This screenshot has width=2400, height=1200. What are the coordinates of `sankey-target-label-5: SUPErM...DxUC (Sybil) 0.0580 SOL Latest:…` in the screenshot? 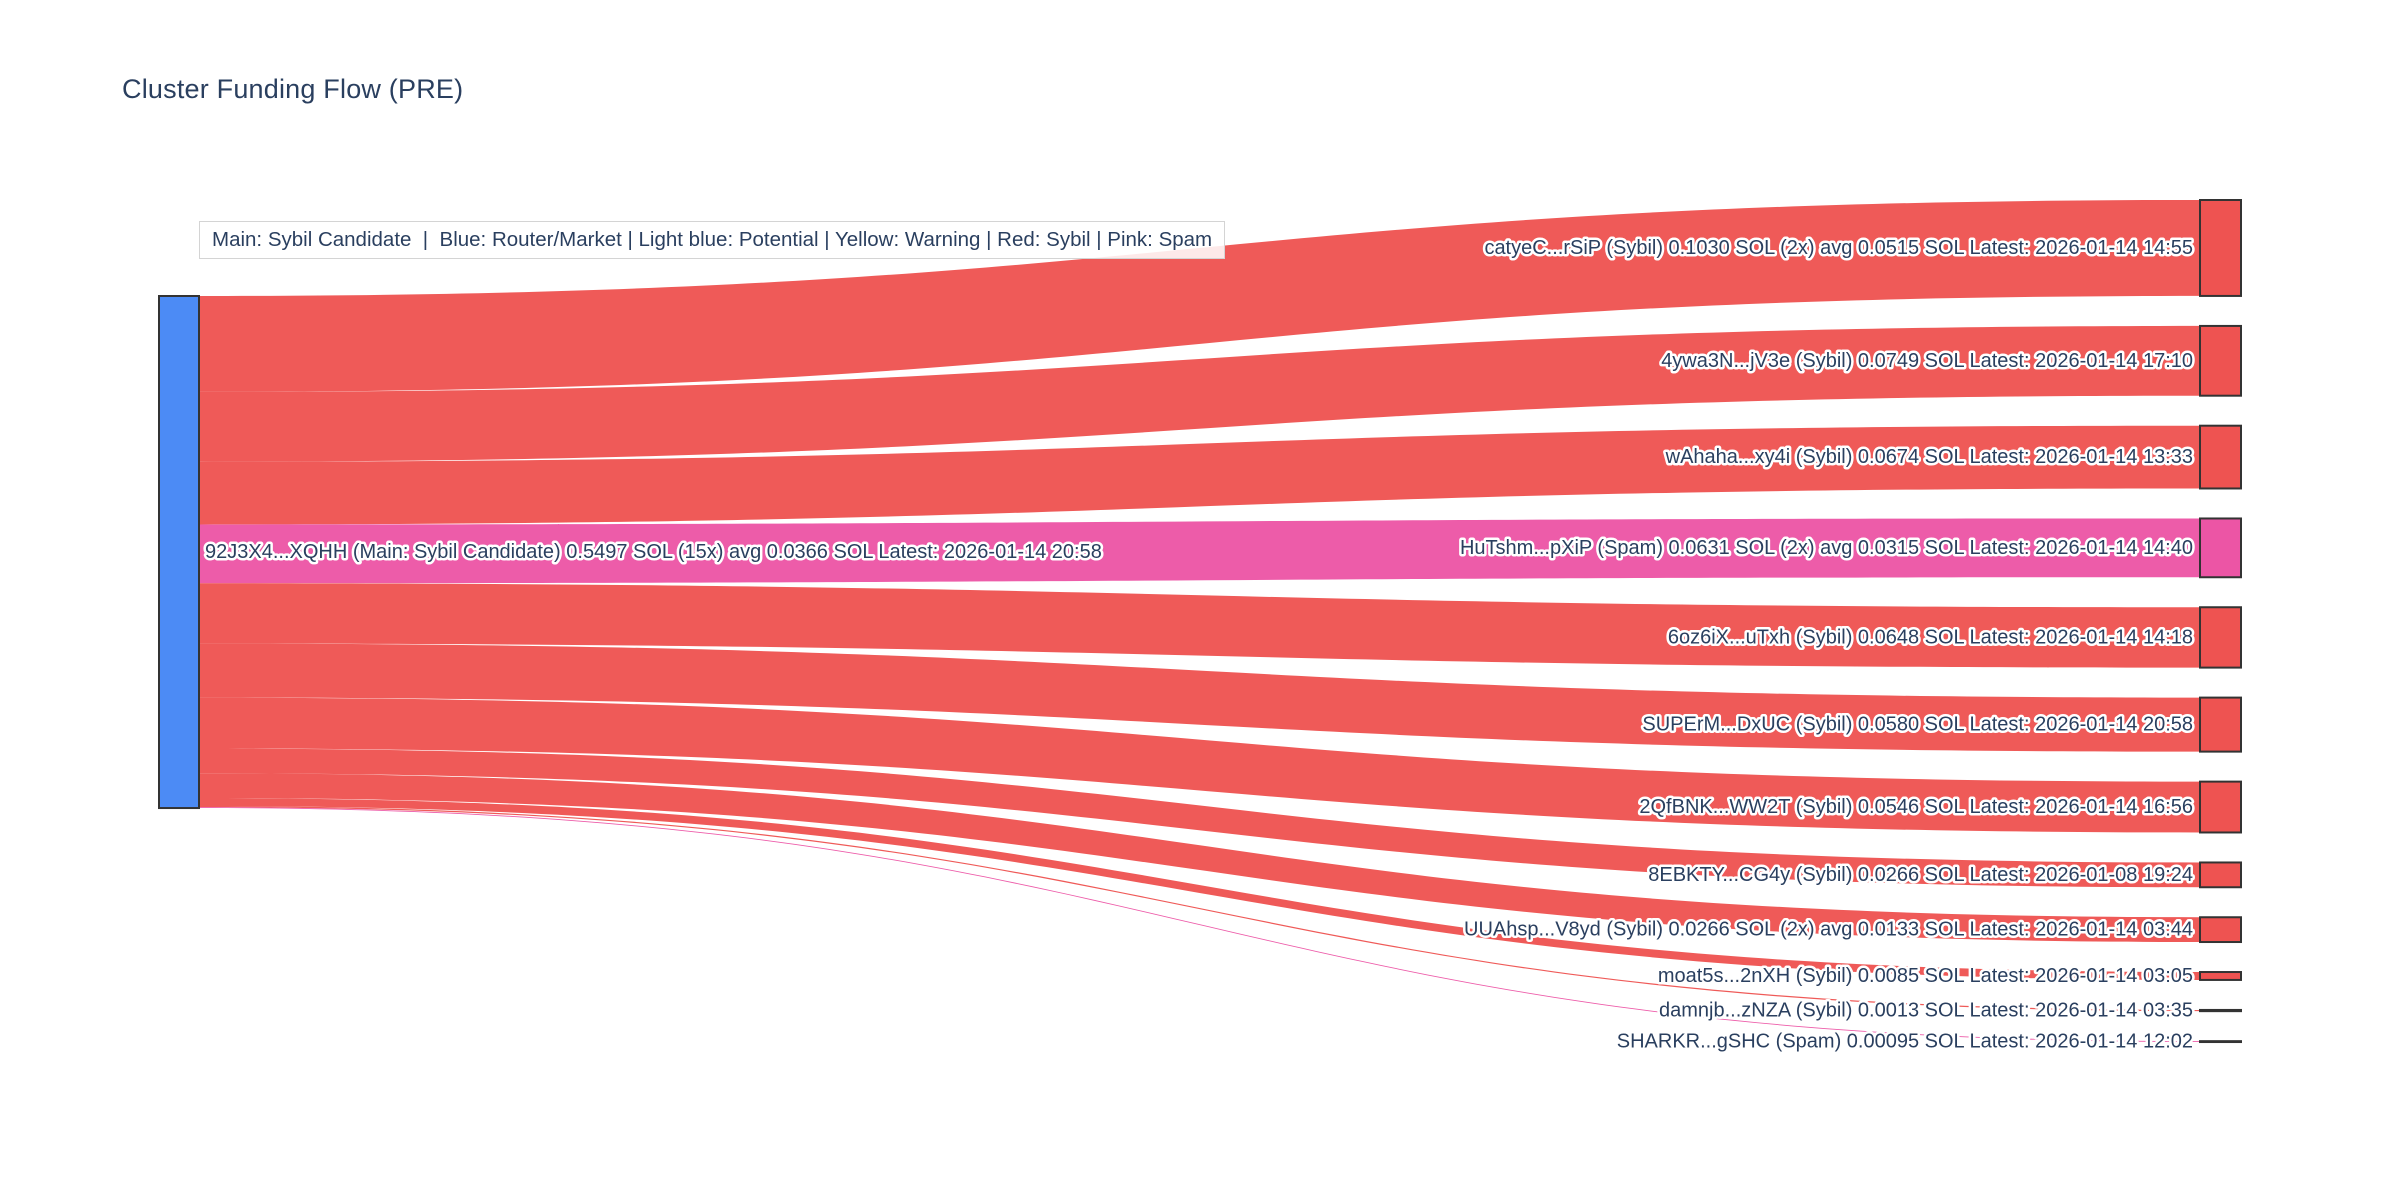 It's located at (1917, 725).